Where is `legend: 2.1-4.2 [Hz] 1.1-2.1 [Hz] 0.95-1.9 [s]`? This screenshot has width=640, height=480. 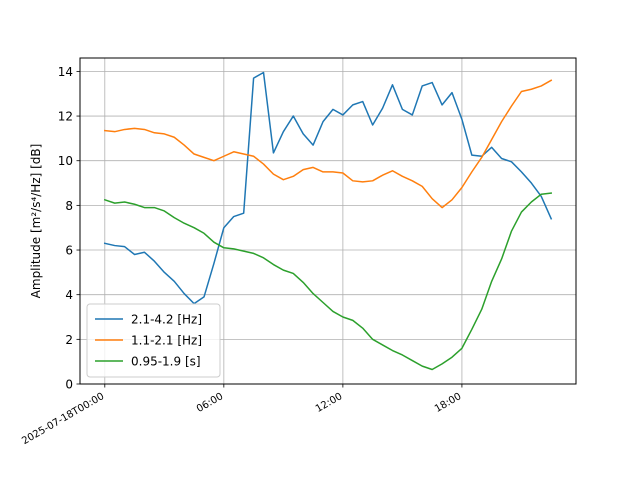
legend: 2.1-4.2 [Hz] 1.1-2.1 [Hz] 0.95-1.9 [s] is located at coordinates (153, 340).